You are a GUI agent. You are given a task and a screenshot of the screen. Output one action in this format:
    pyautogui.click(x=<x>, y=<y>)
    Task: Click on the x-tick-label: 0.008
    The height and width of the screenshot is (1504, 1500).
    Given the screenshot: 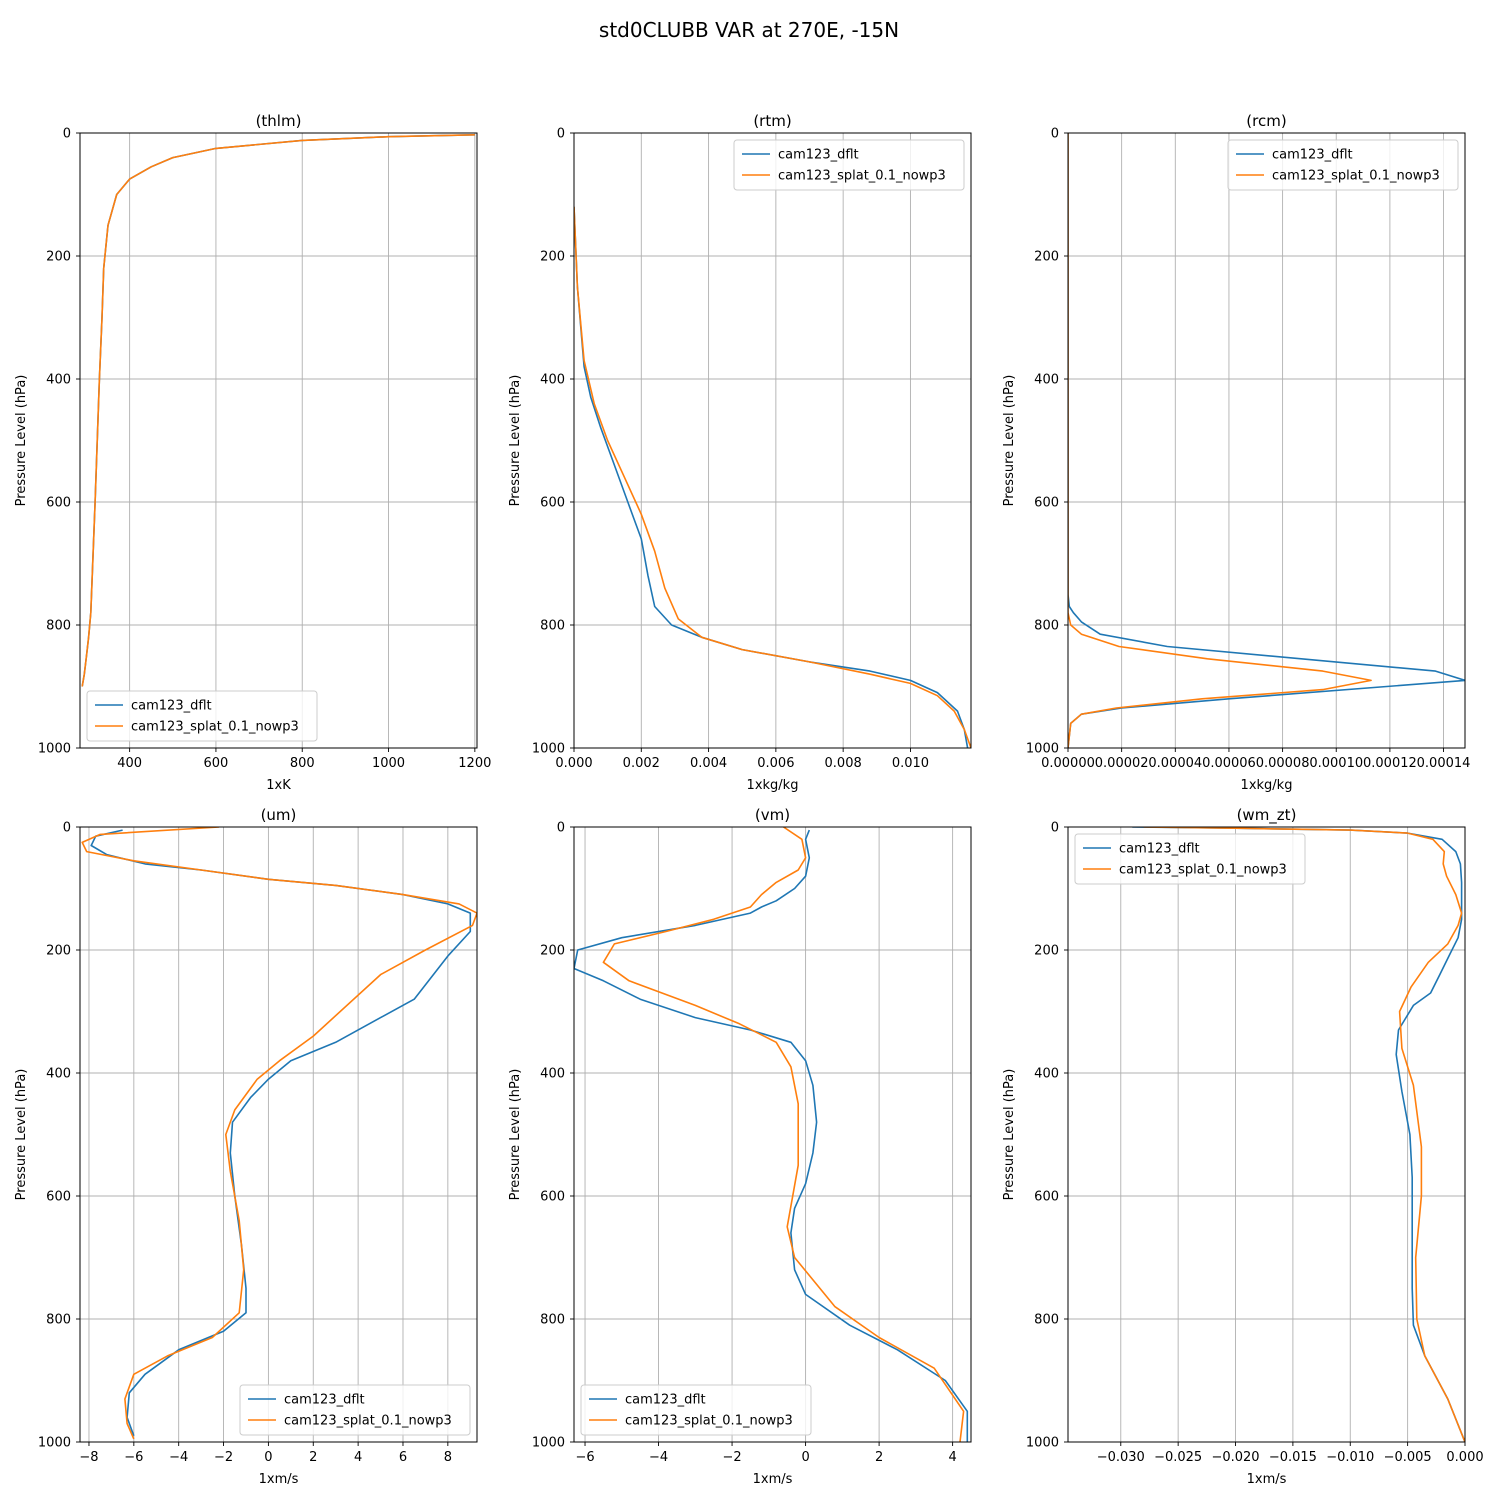 What is the action you would take?
    pyautogui.click(x=843, y=763)
    